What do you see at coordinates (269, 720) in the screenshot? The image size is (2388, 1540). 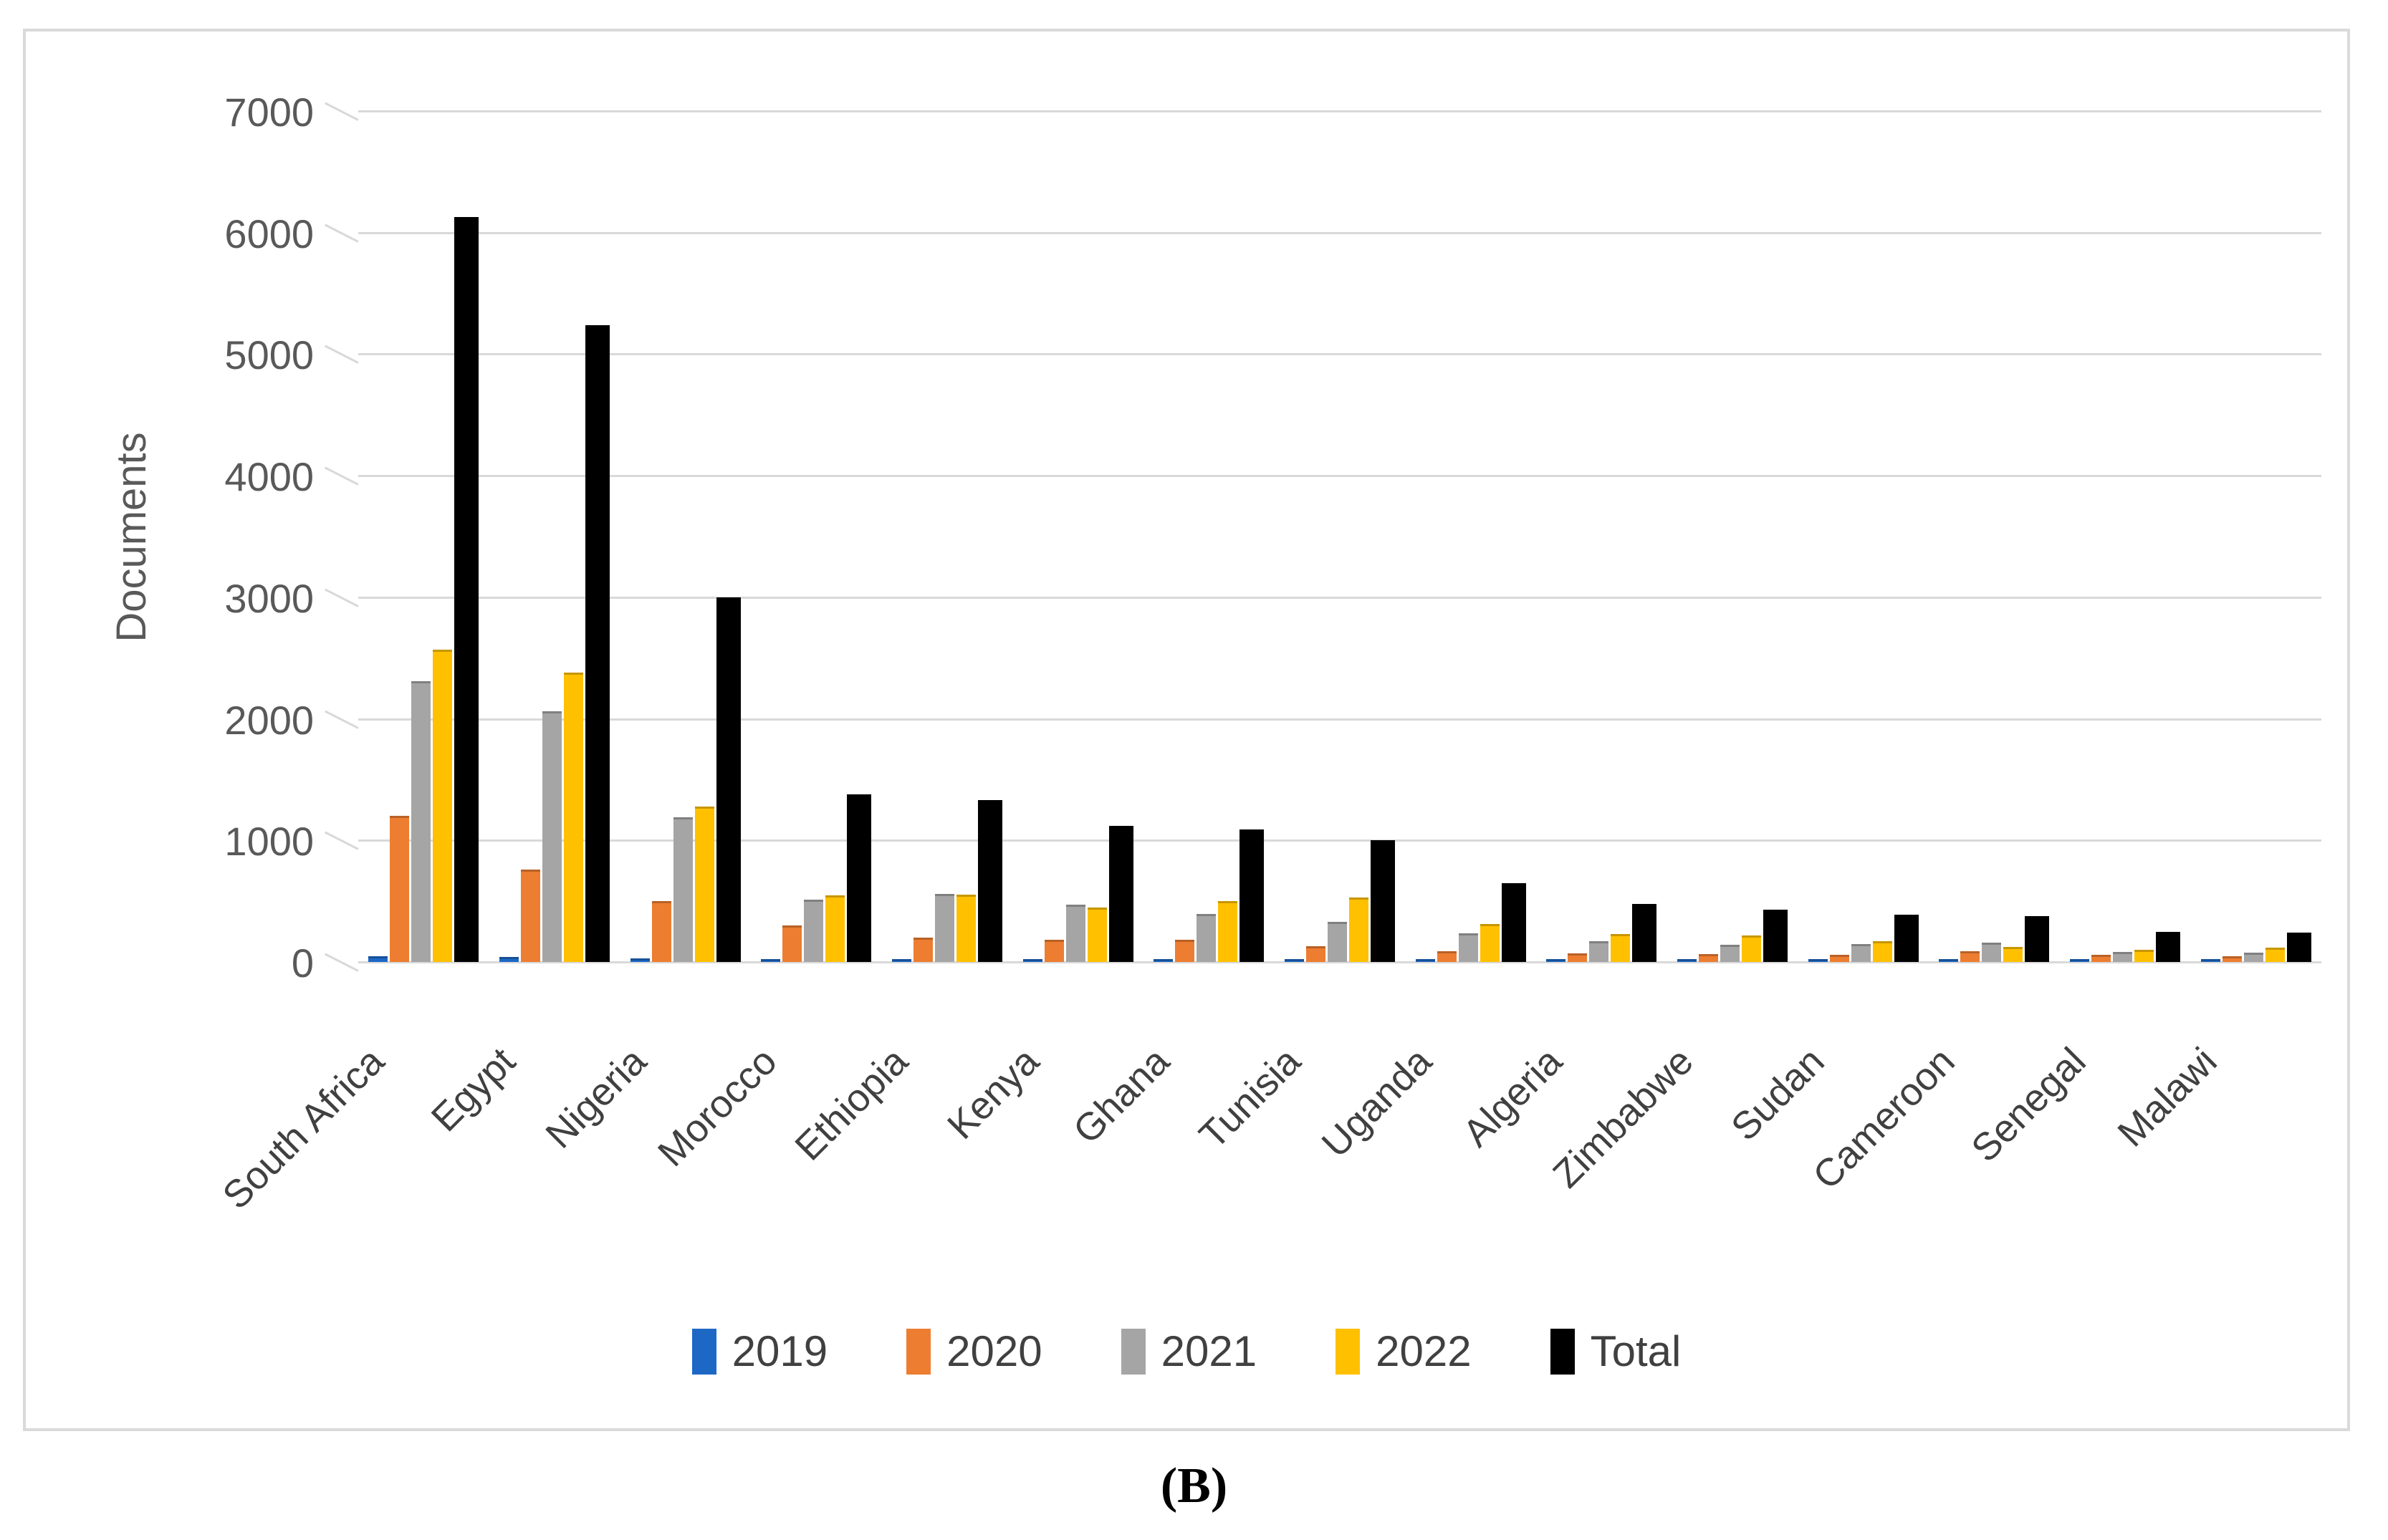 I see `y-tick-label-2000: 2000` at bounding box center [269, 720].